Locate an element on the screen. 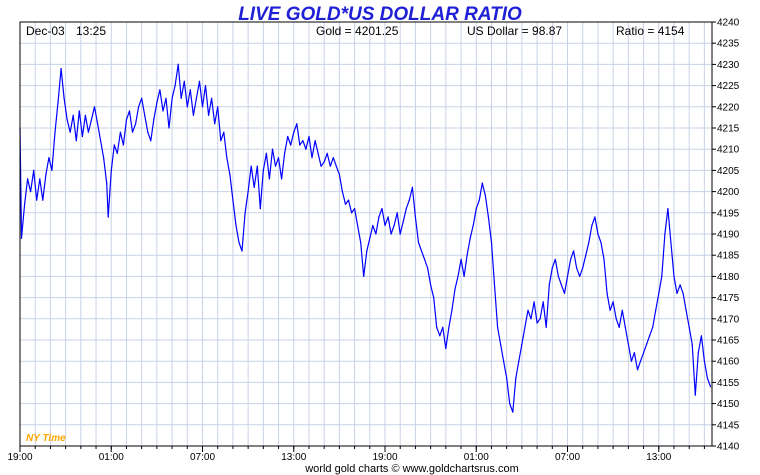  y-tick-label: 4175 is located at coordinates (728, 298).